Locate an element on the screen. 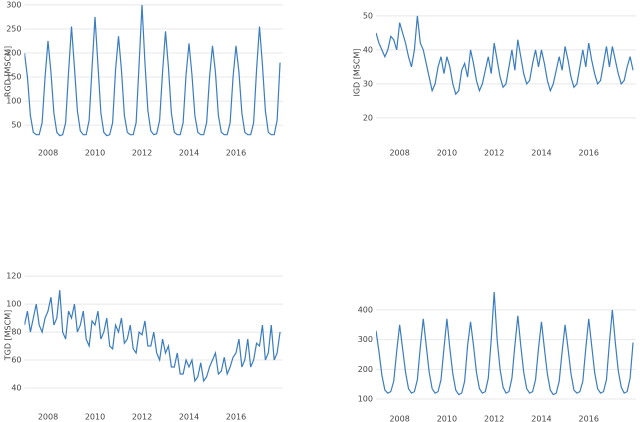 The width and height of the screenshot is (640, 422). y-axis-title: TGD [MSCM] is located at coordinates (8, 336).